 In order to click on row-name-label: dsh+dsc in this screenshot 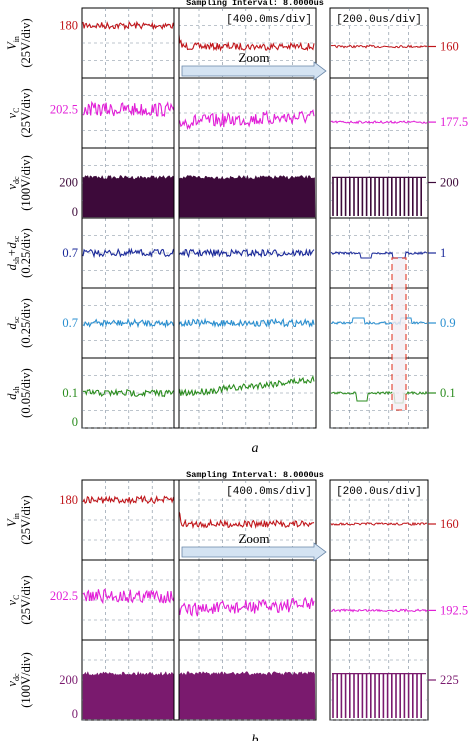, I will do `click(13, 252)`.